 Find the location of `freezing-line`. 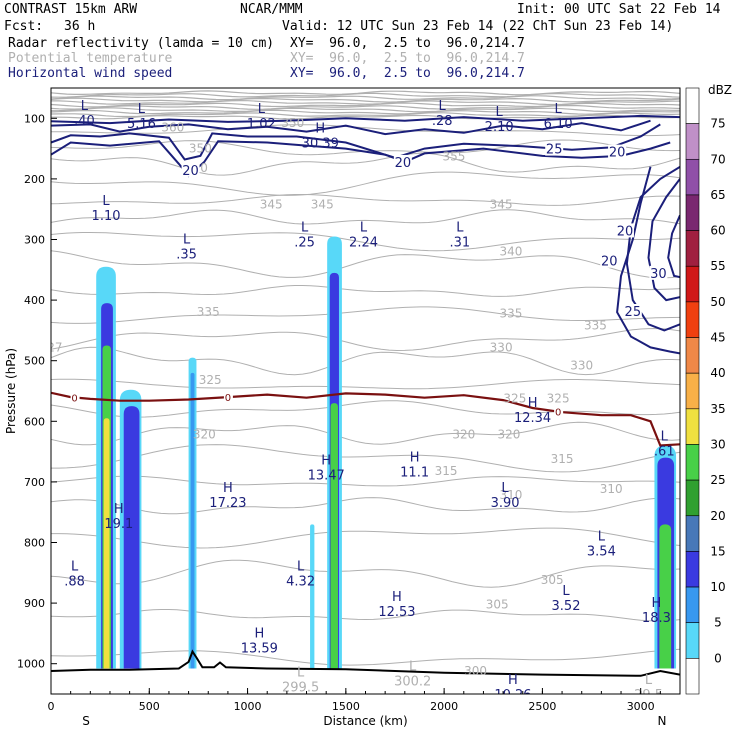

freezing-line is located at coordinates (365, 419).